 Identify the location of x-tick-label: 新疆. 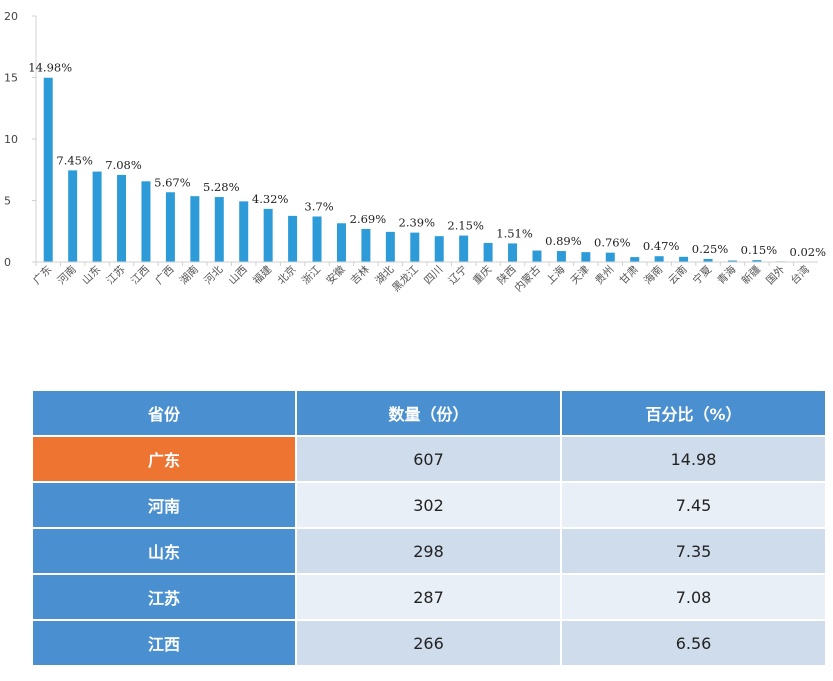
(751, 275).